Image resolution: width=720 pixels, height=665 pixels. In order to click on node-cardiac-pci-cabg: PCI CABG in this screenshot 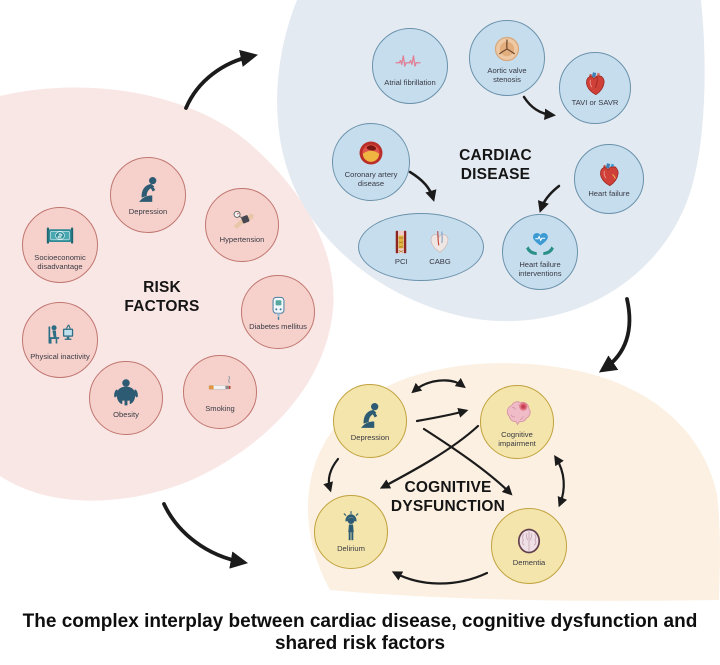, I will do `click(421, 247)`.